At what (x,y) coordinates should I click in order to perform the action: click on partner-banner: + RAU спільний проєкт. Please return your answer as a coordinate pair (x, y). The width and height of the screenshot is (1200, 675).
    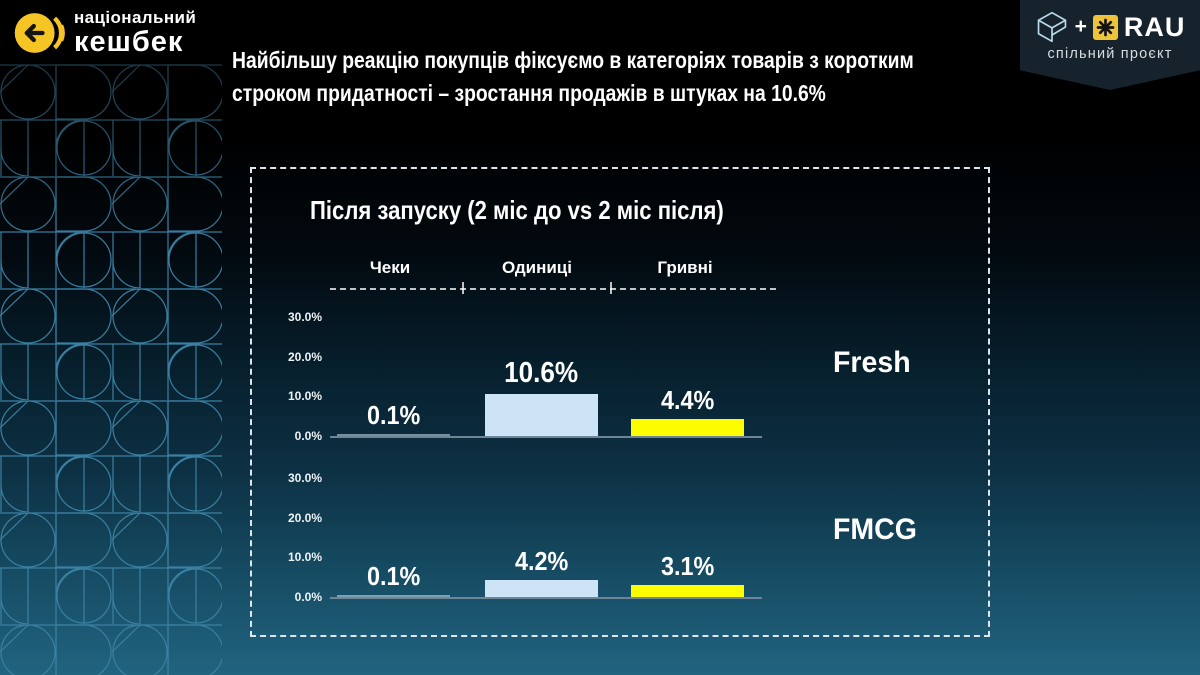
    Looking at the image, I should click on (1110, 45).